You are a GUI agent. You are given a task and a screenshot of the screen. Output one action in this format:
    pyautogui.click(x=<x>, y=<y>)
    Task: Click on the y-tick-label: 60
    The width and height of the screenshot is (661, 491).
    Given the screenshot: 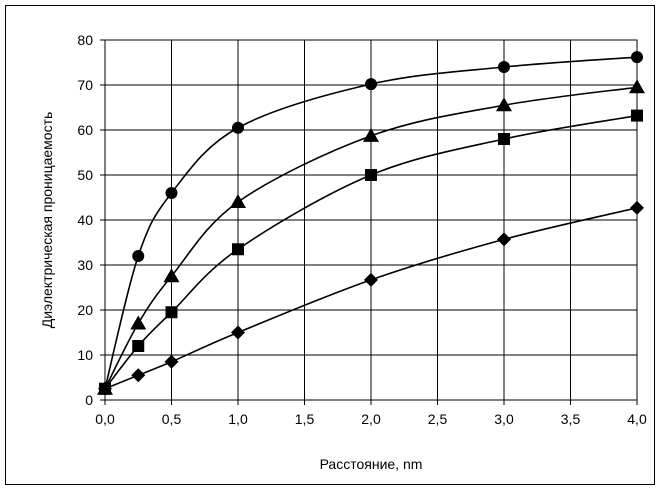 What is the action you would take?
    pyautogui.click(x=85, y=130)
    